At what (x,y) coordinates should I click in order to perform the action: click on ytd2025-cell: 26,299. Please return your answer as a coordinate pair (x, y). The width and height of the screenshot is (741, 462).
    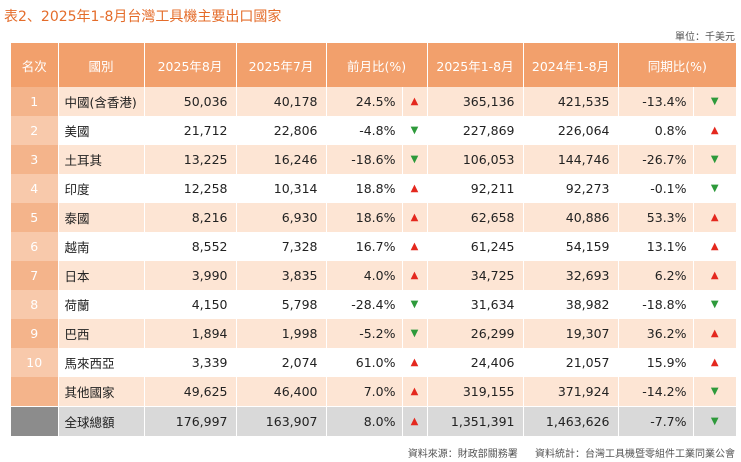
    Looking at the image, I should click on (475, 333).